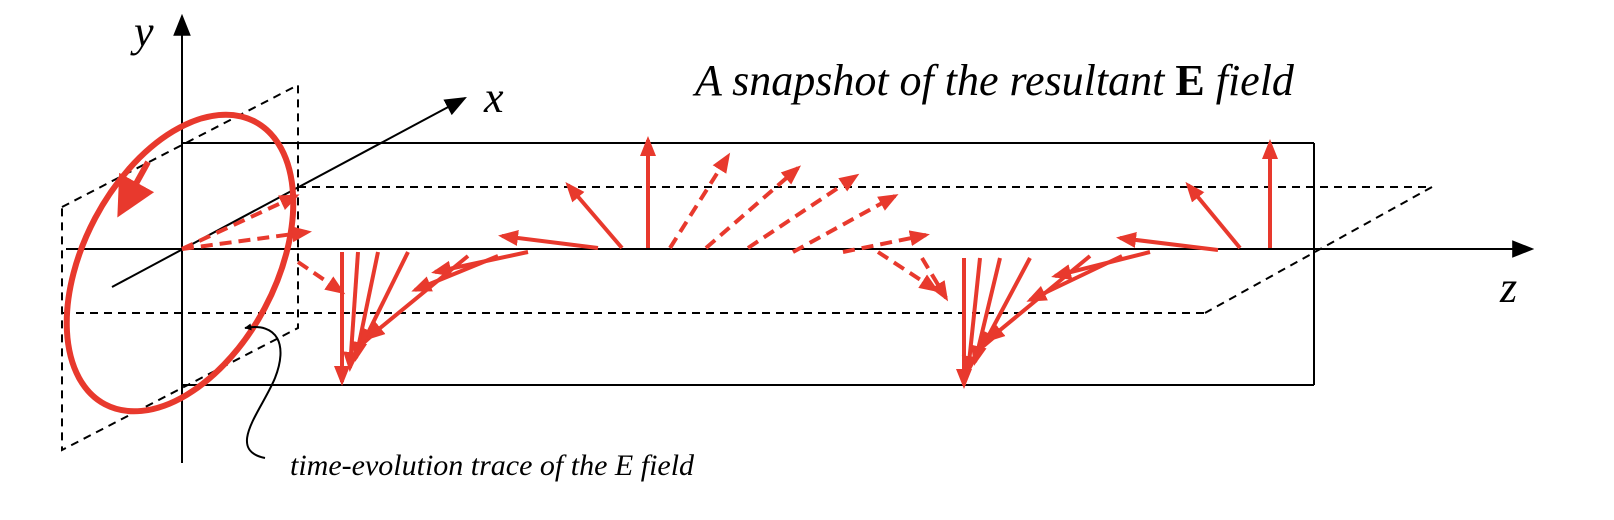  I want to click on x-axis, so click(289, 192).